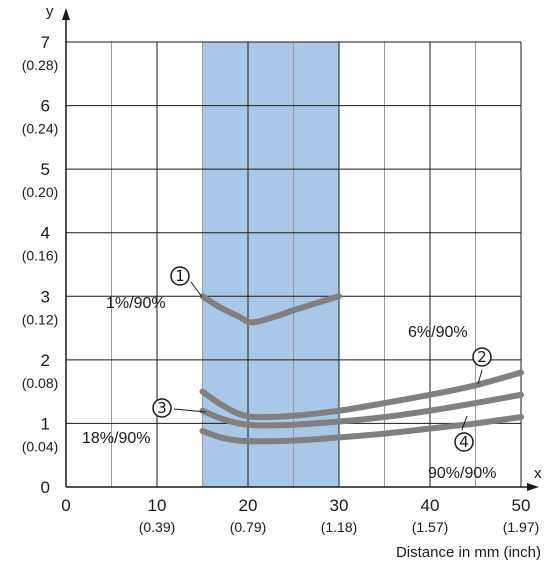 This screenshot has width=545, height=567. Describe the element at coordinates (45, 42) in the screenshot. I see `y-tick-label: 7` at that location.